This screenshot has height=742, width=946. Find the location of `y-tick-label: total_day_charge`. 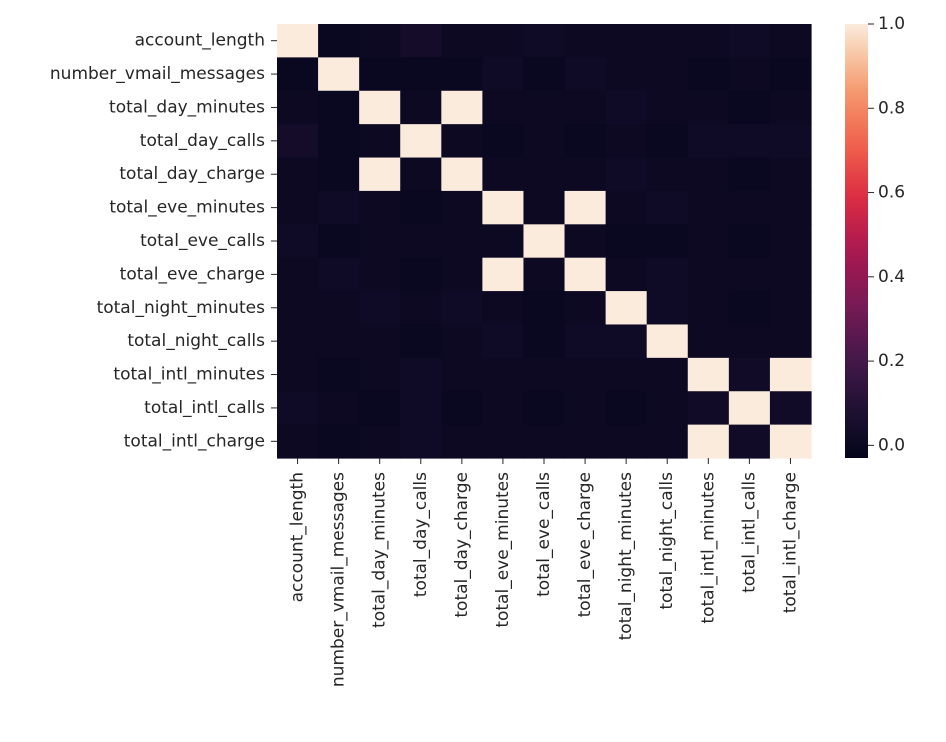

y-tick-label: total_day_charge is located at coordinates (192, 174).